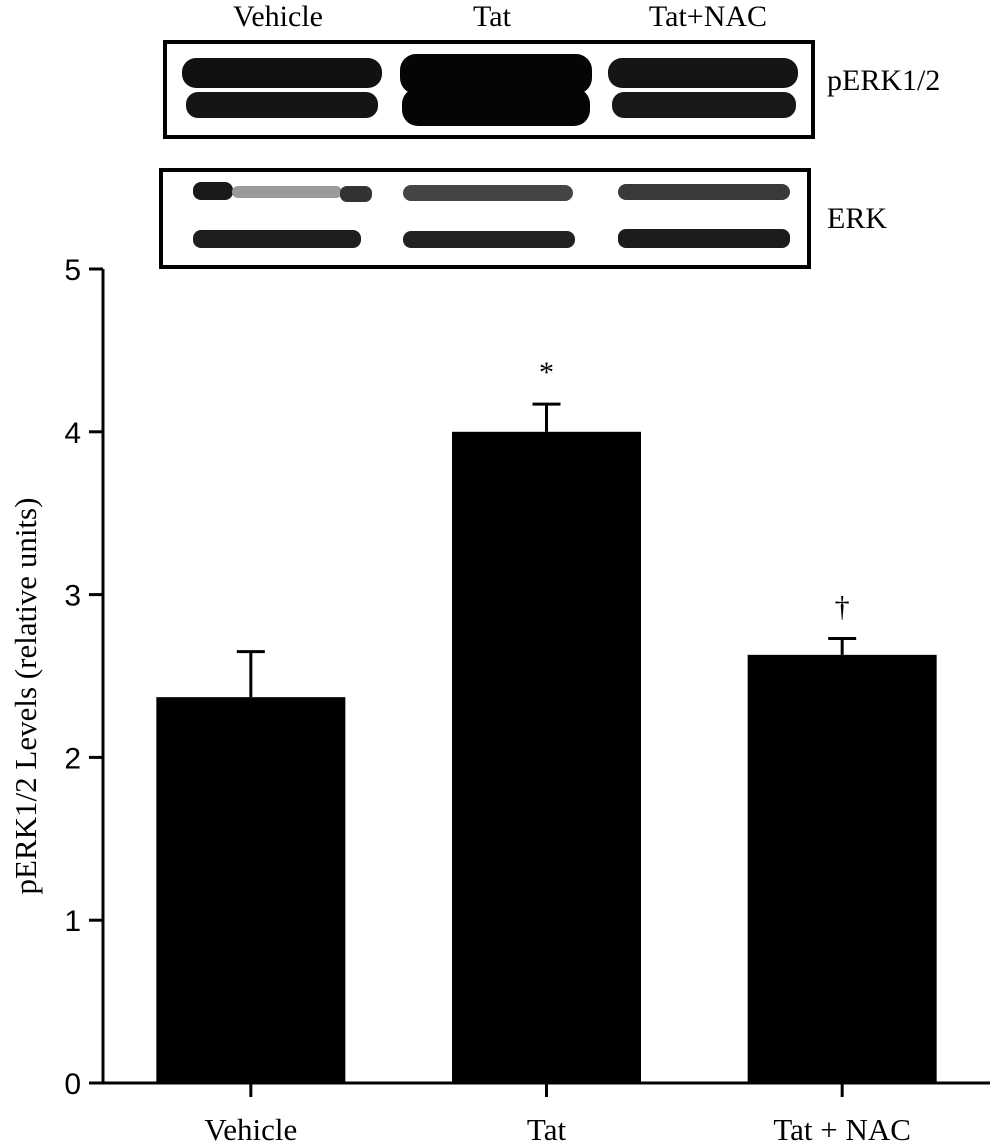  I want to click on band-perk-vehicle-upper, so click(282, 73).